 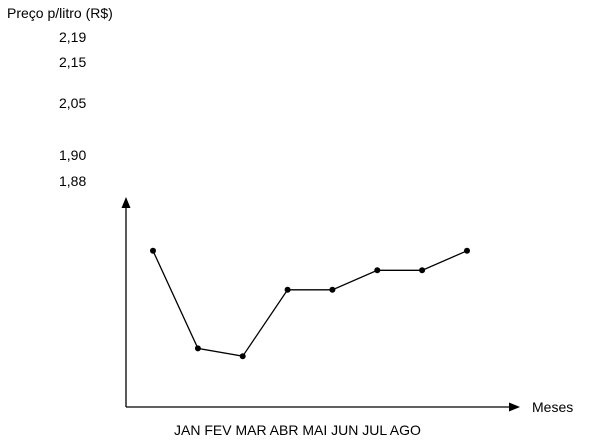 What do you see at coordinates (126, 202) in the screenshot?
I see `y-axis-arrow` at bounding box center [126, 202].